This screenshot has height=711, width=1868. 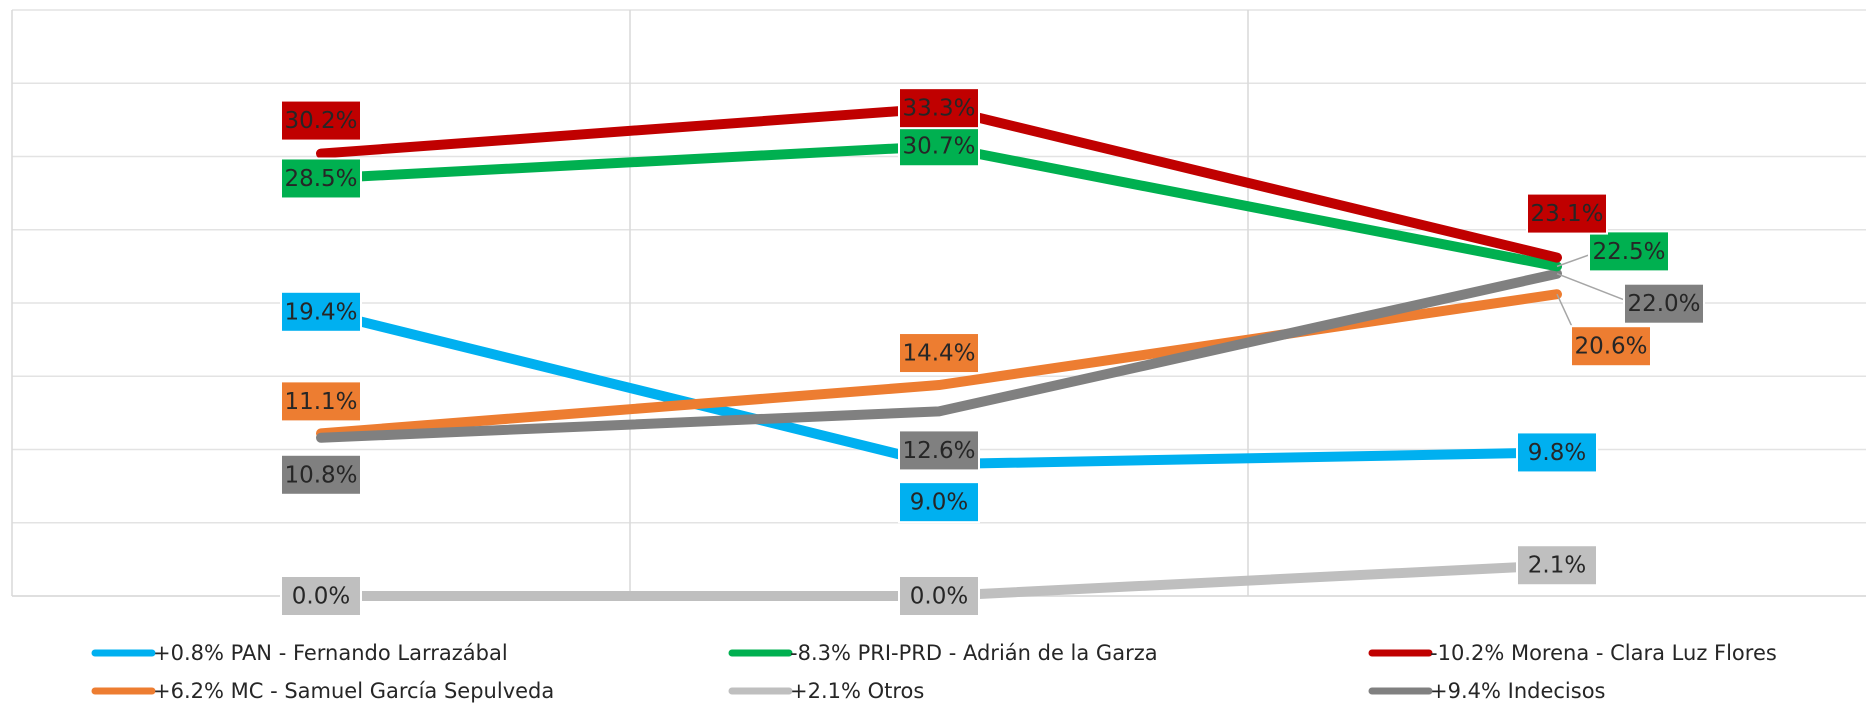 I want to click on label-text: 33.3%, so click(x=938, y=109).